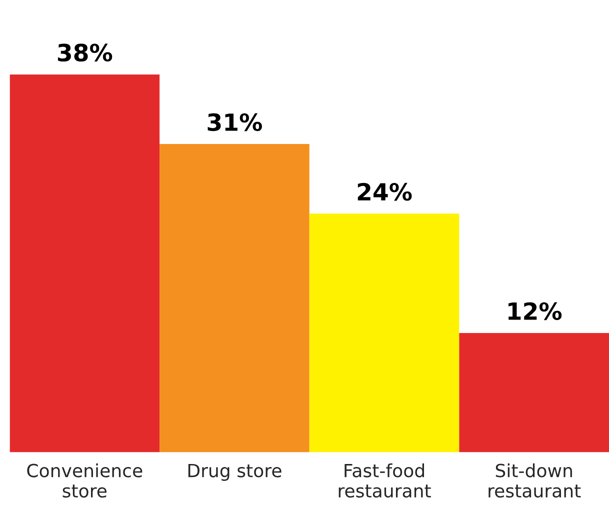  Describe the element at coordinates (534, 480) in the screenshot. I see `x-tick-label: Sit-down restaurant` at that location.